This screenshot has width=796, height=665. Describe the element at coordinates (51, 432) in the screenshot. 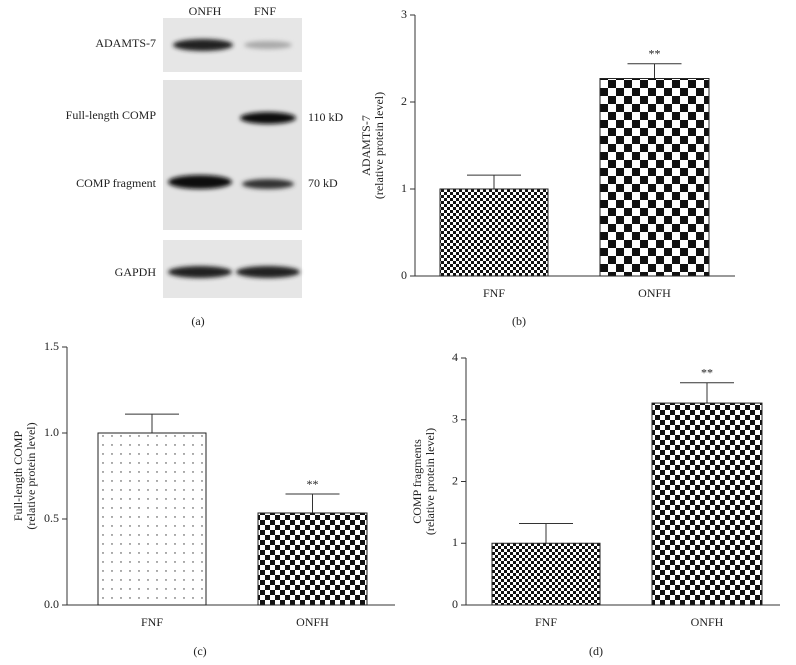

I see `y-tick-label: 1.0` at that location.